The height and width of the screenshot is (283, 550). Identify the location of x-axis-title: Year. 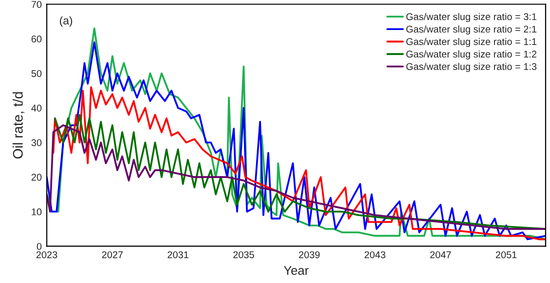
(296, 270).